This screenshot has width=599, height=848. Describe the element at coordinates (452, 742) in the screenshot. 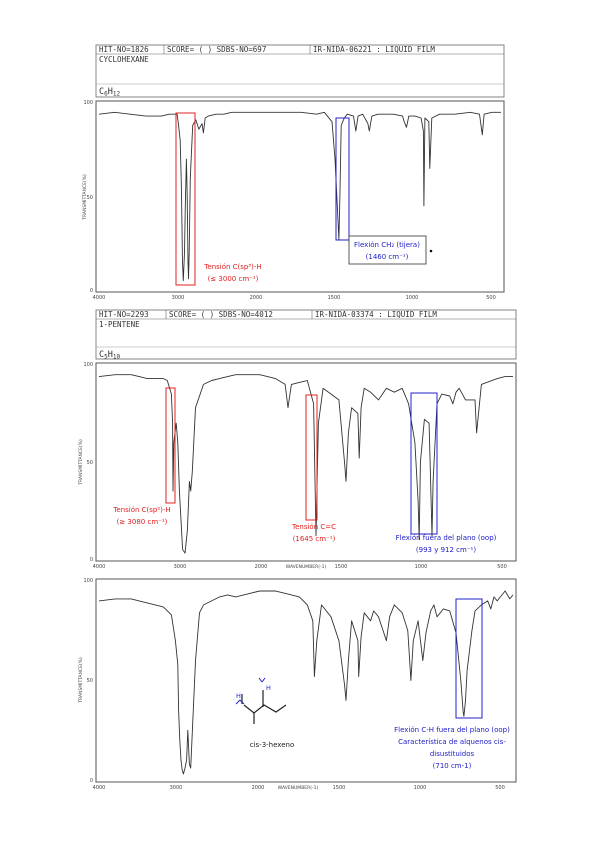

I see `annotation-cis-line2: Característica de alquenos cis-` at that location.